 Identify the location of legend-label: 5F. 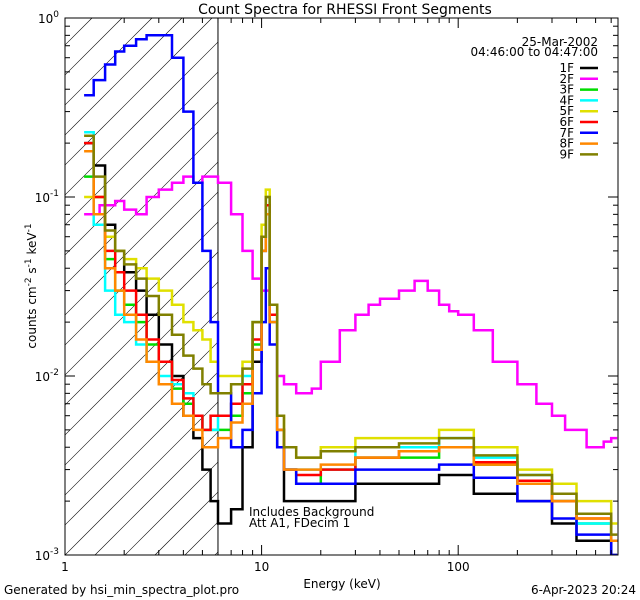
(566, 111).